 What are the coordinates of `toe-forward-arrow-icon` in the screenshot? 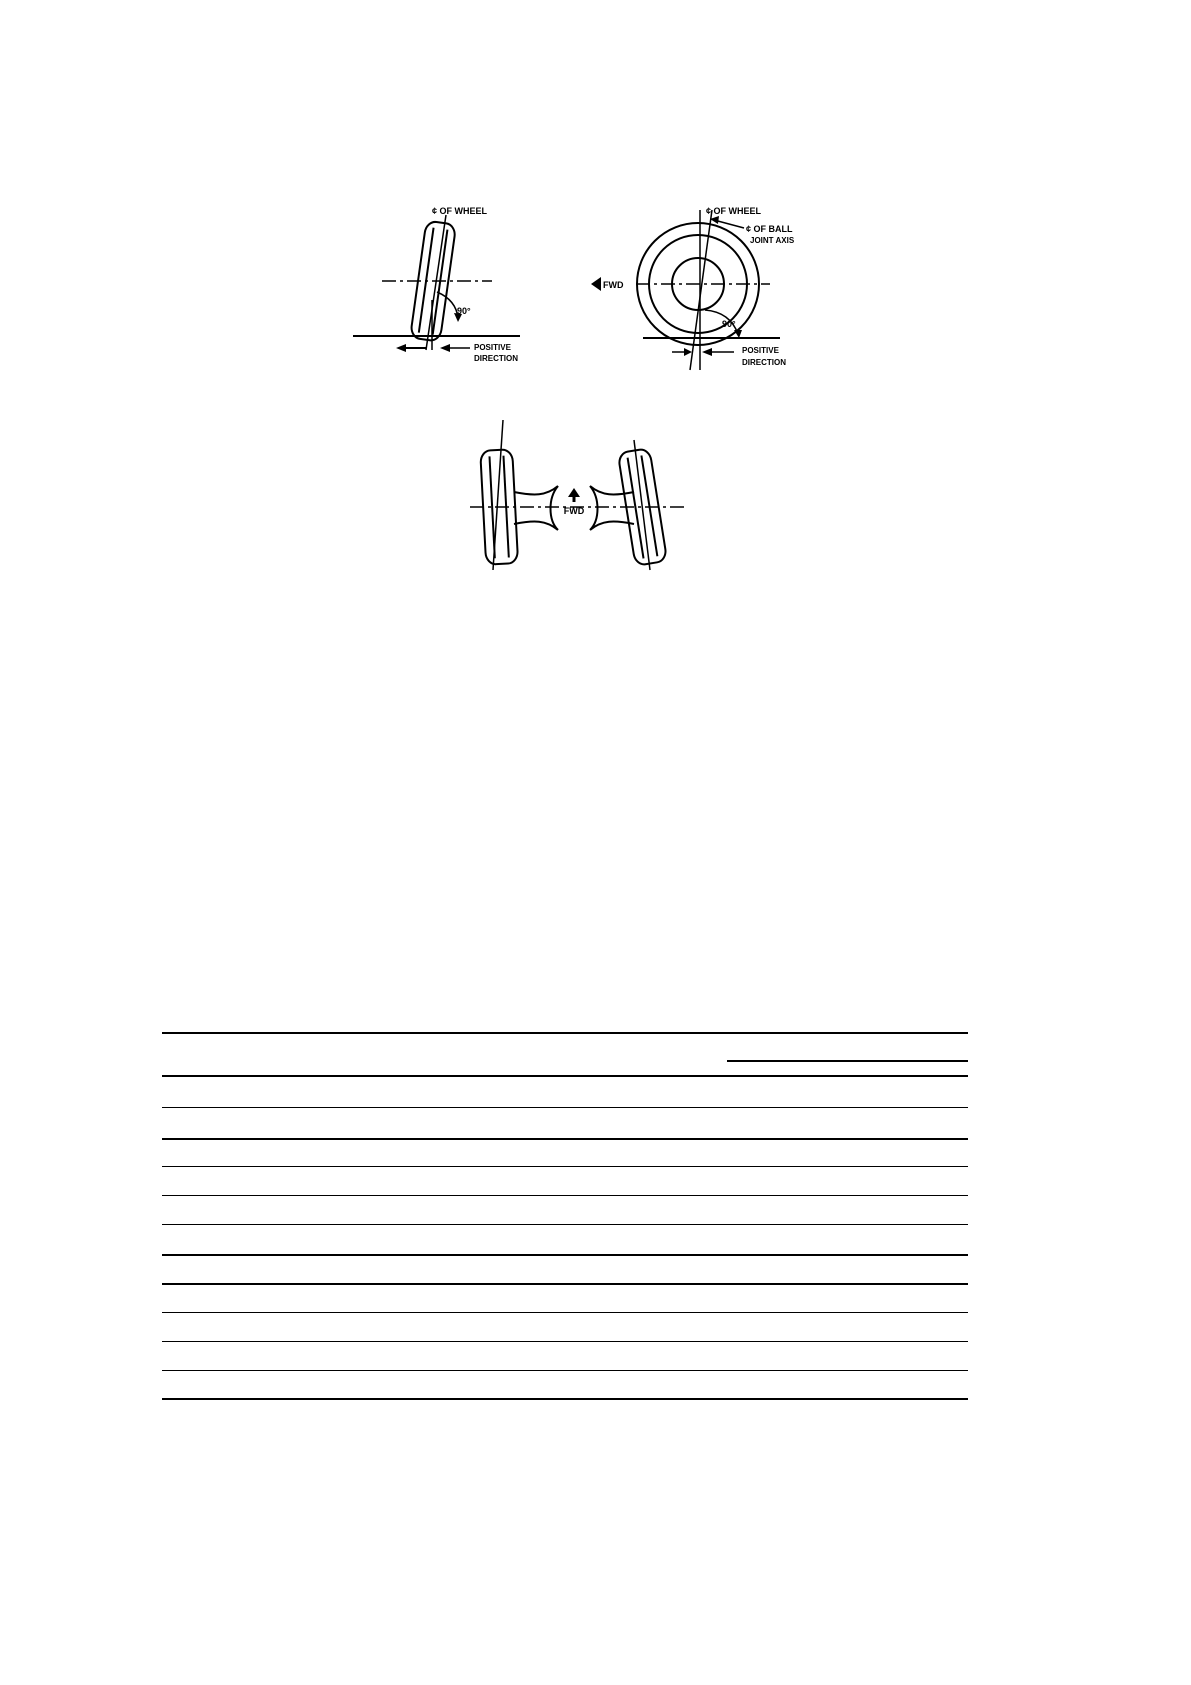 It's located at (574, 492).